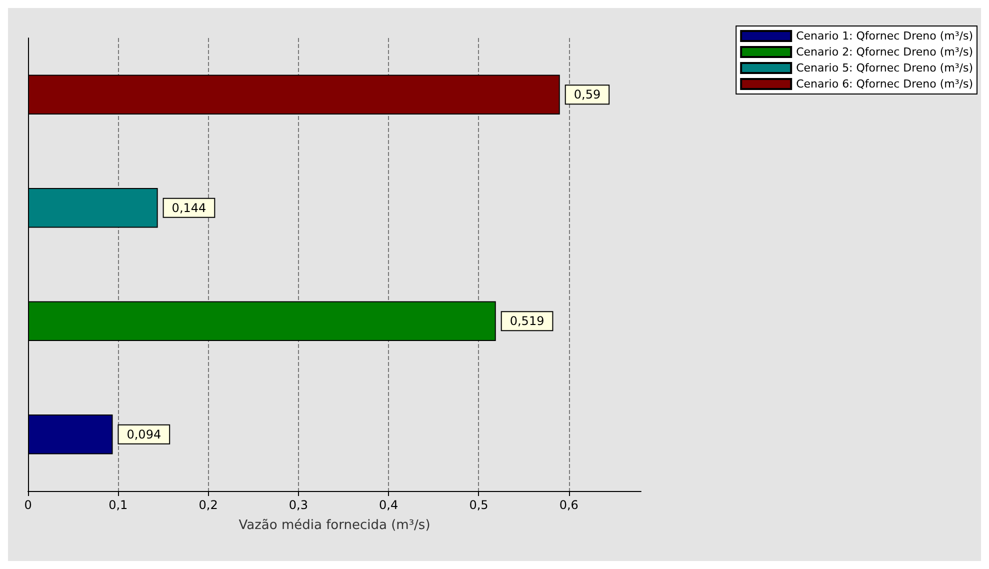  What do you see at coordinates (28, 505) in the screenshot?
I see `x-tick-label: 0` at bounding box center [28, 505].